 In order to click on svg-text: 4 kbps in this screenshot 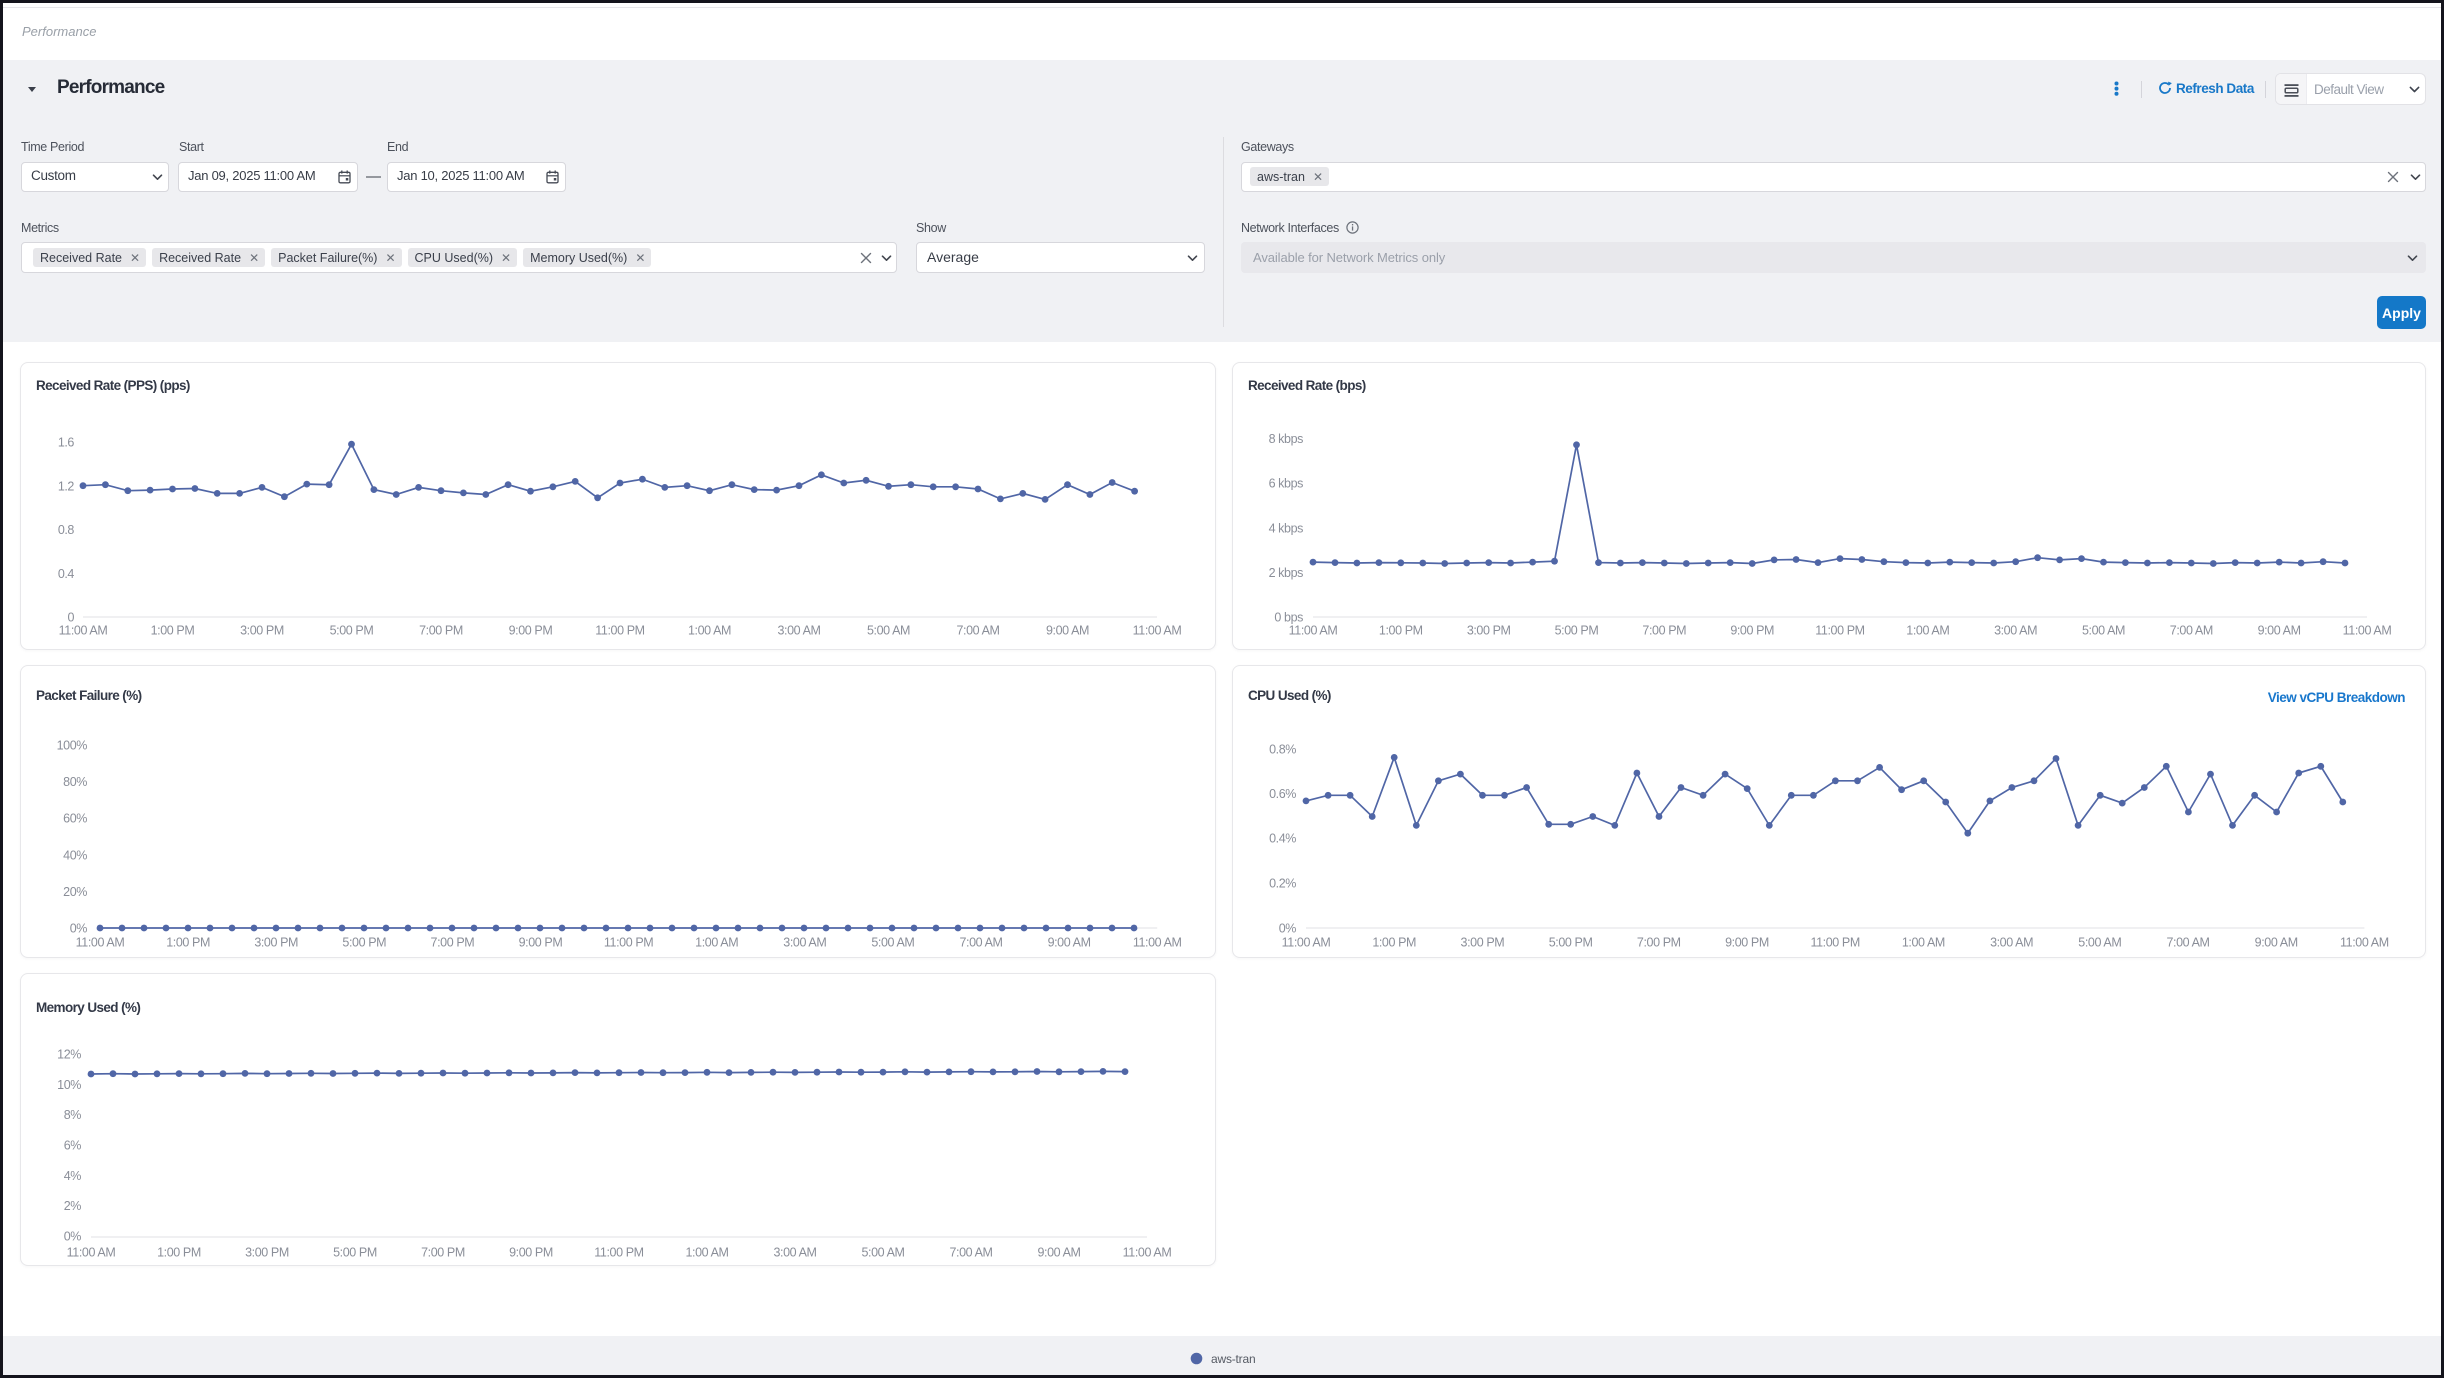, I will do `click(1286, 528)`.